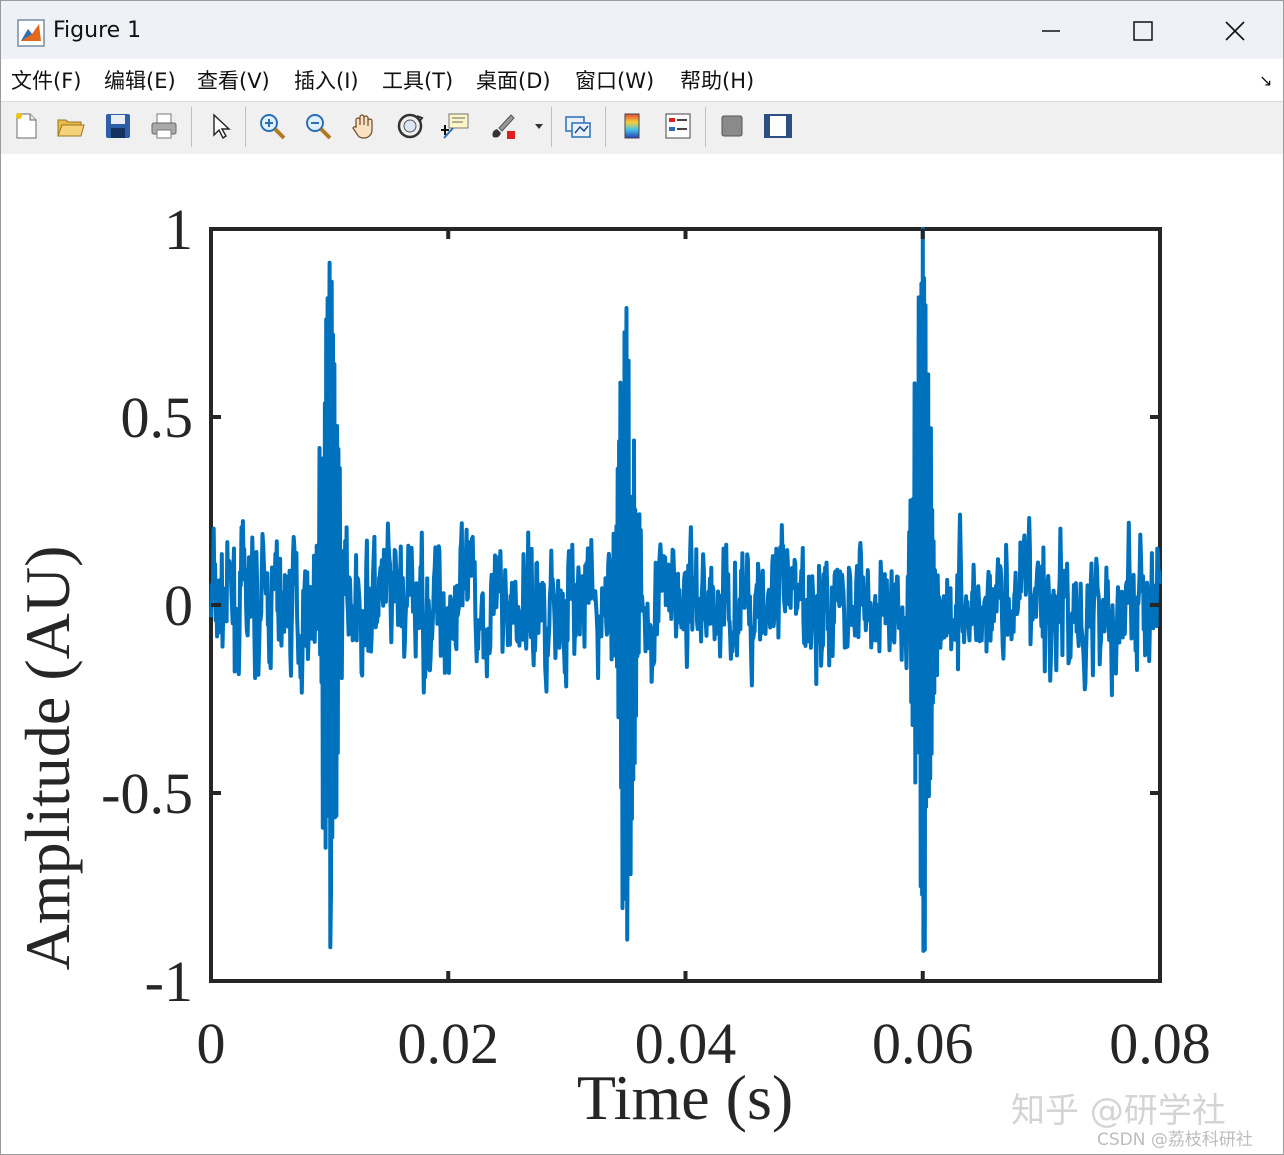 Image resolution: width=1284 pixels, height=1155 pixels. I want to click on data-cursor-icon, so click(456, 126).